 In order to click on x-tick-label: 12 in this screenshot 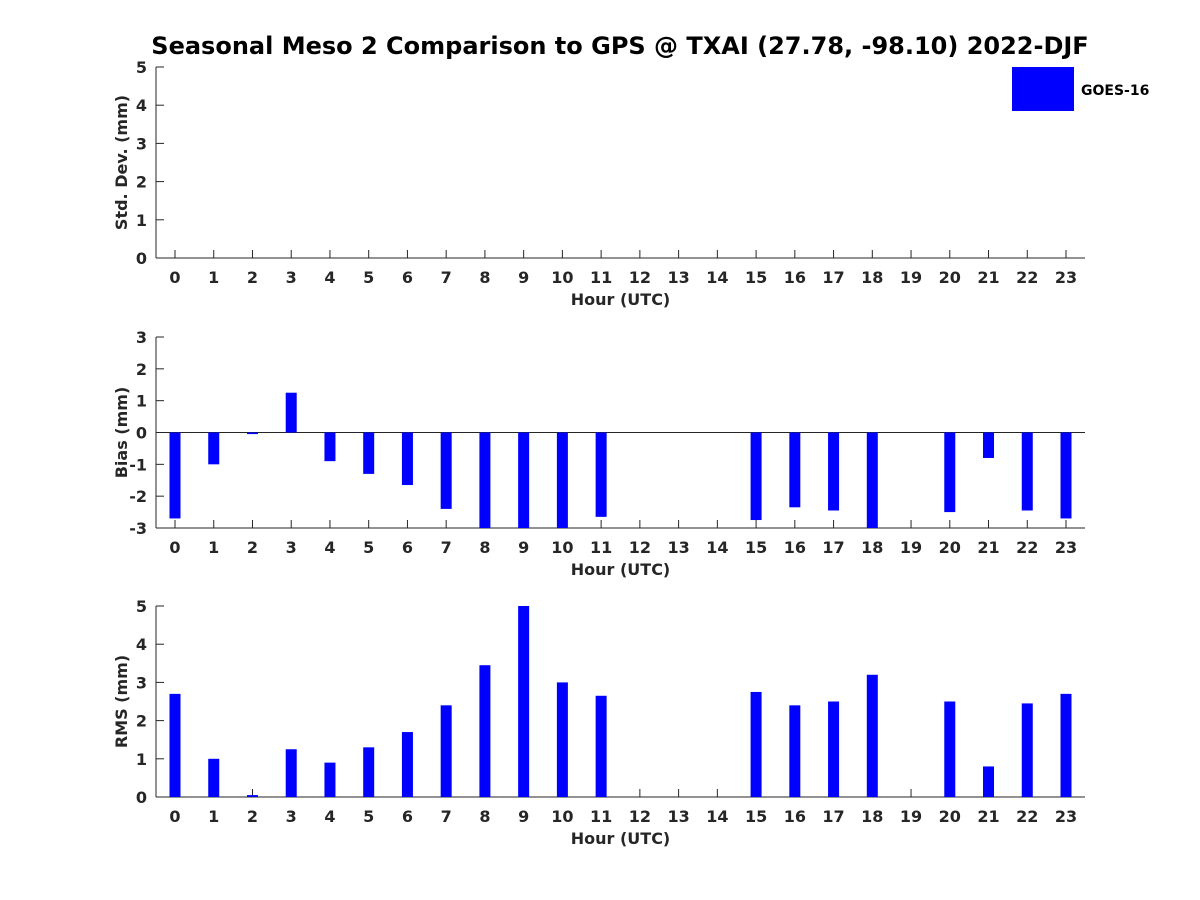, I will do `click(640, 277)`.